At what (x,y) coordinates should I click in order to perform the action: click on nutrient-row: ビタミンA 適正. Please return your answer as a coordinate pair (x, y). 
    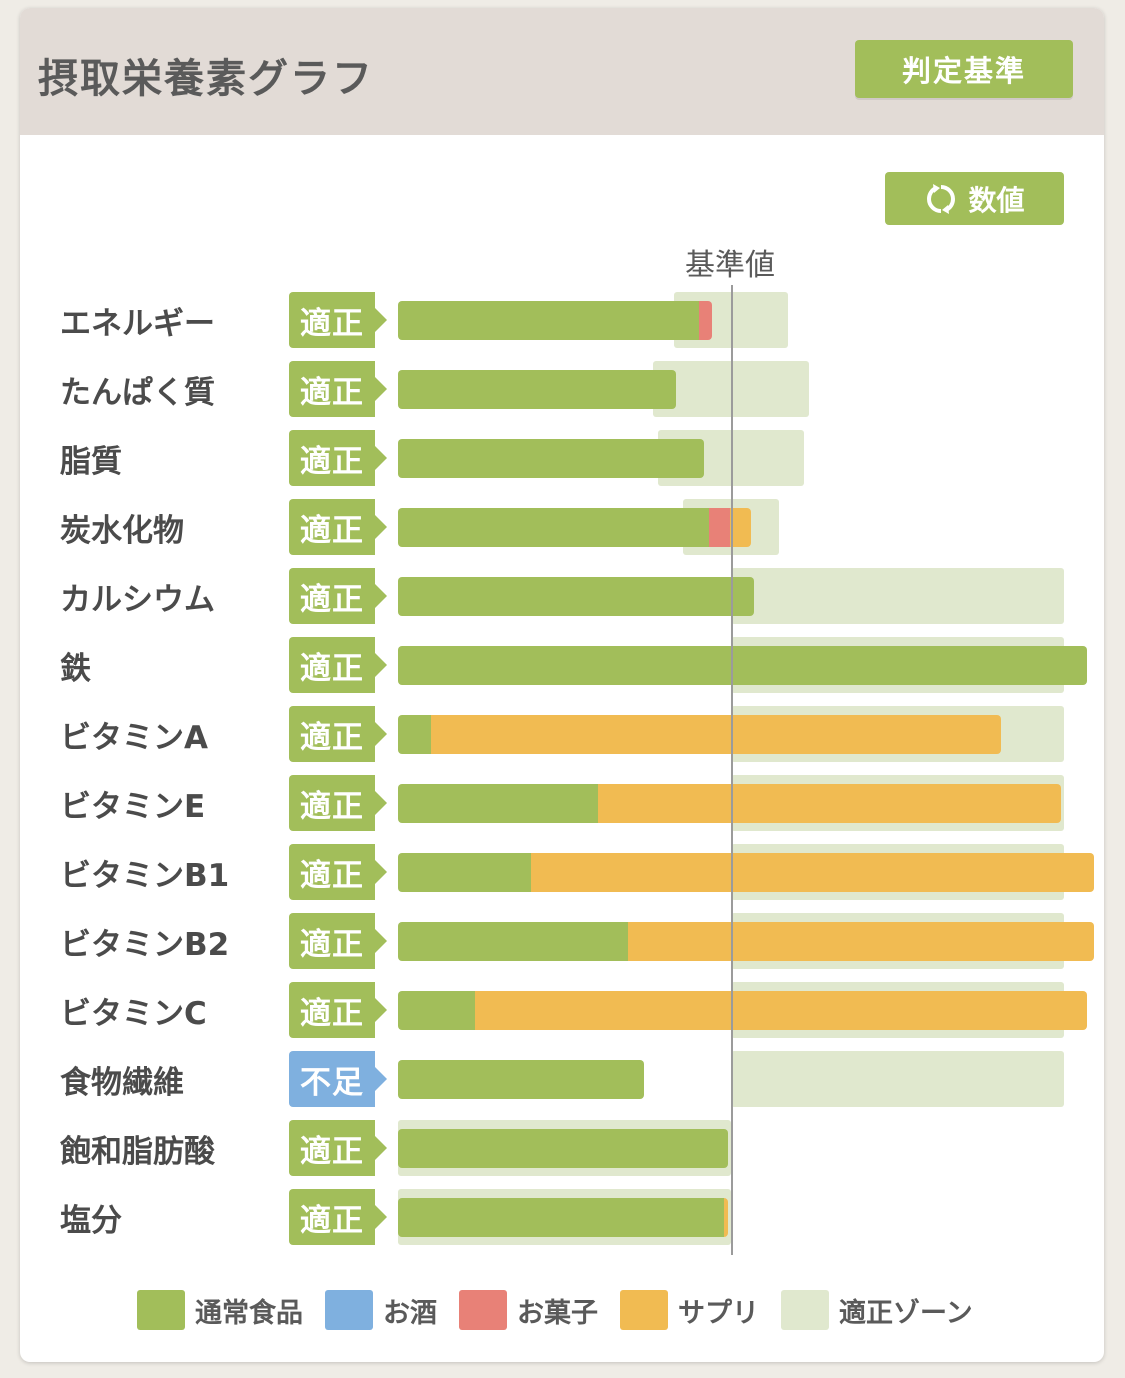
    Looking at the image, I should click on (562, 735).